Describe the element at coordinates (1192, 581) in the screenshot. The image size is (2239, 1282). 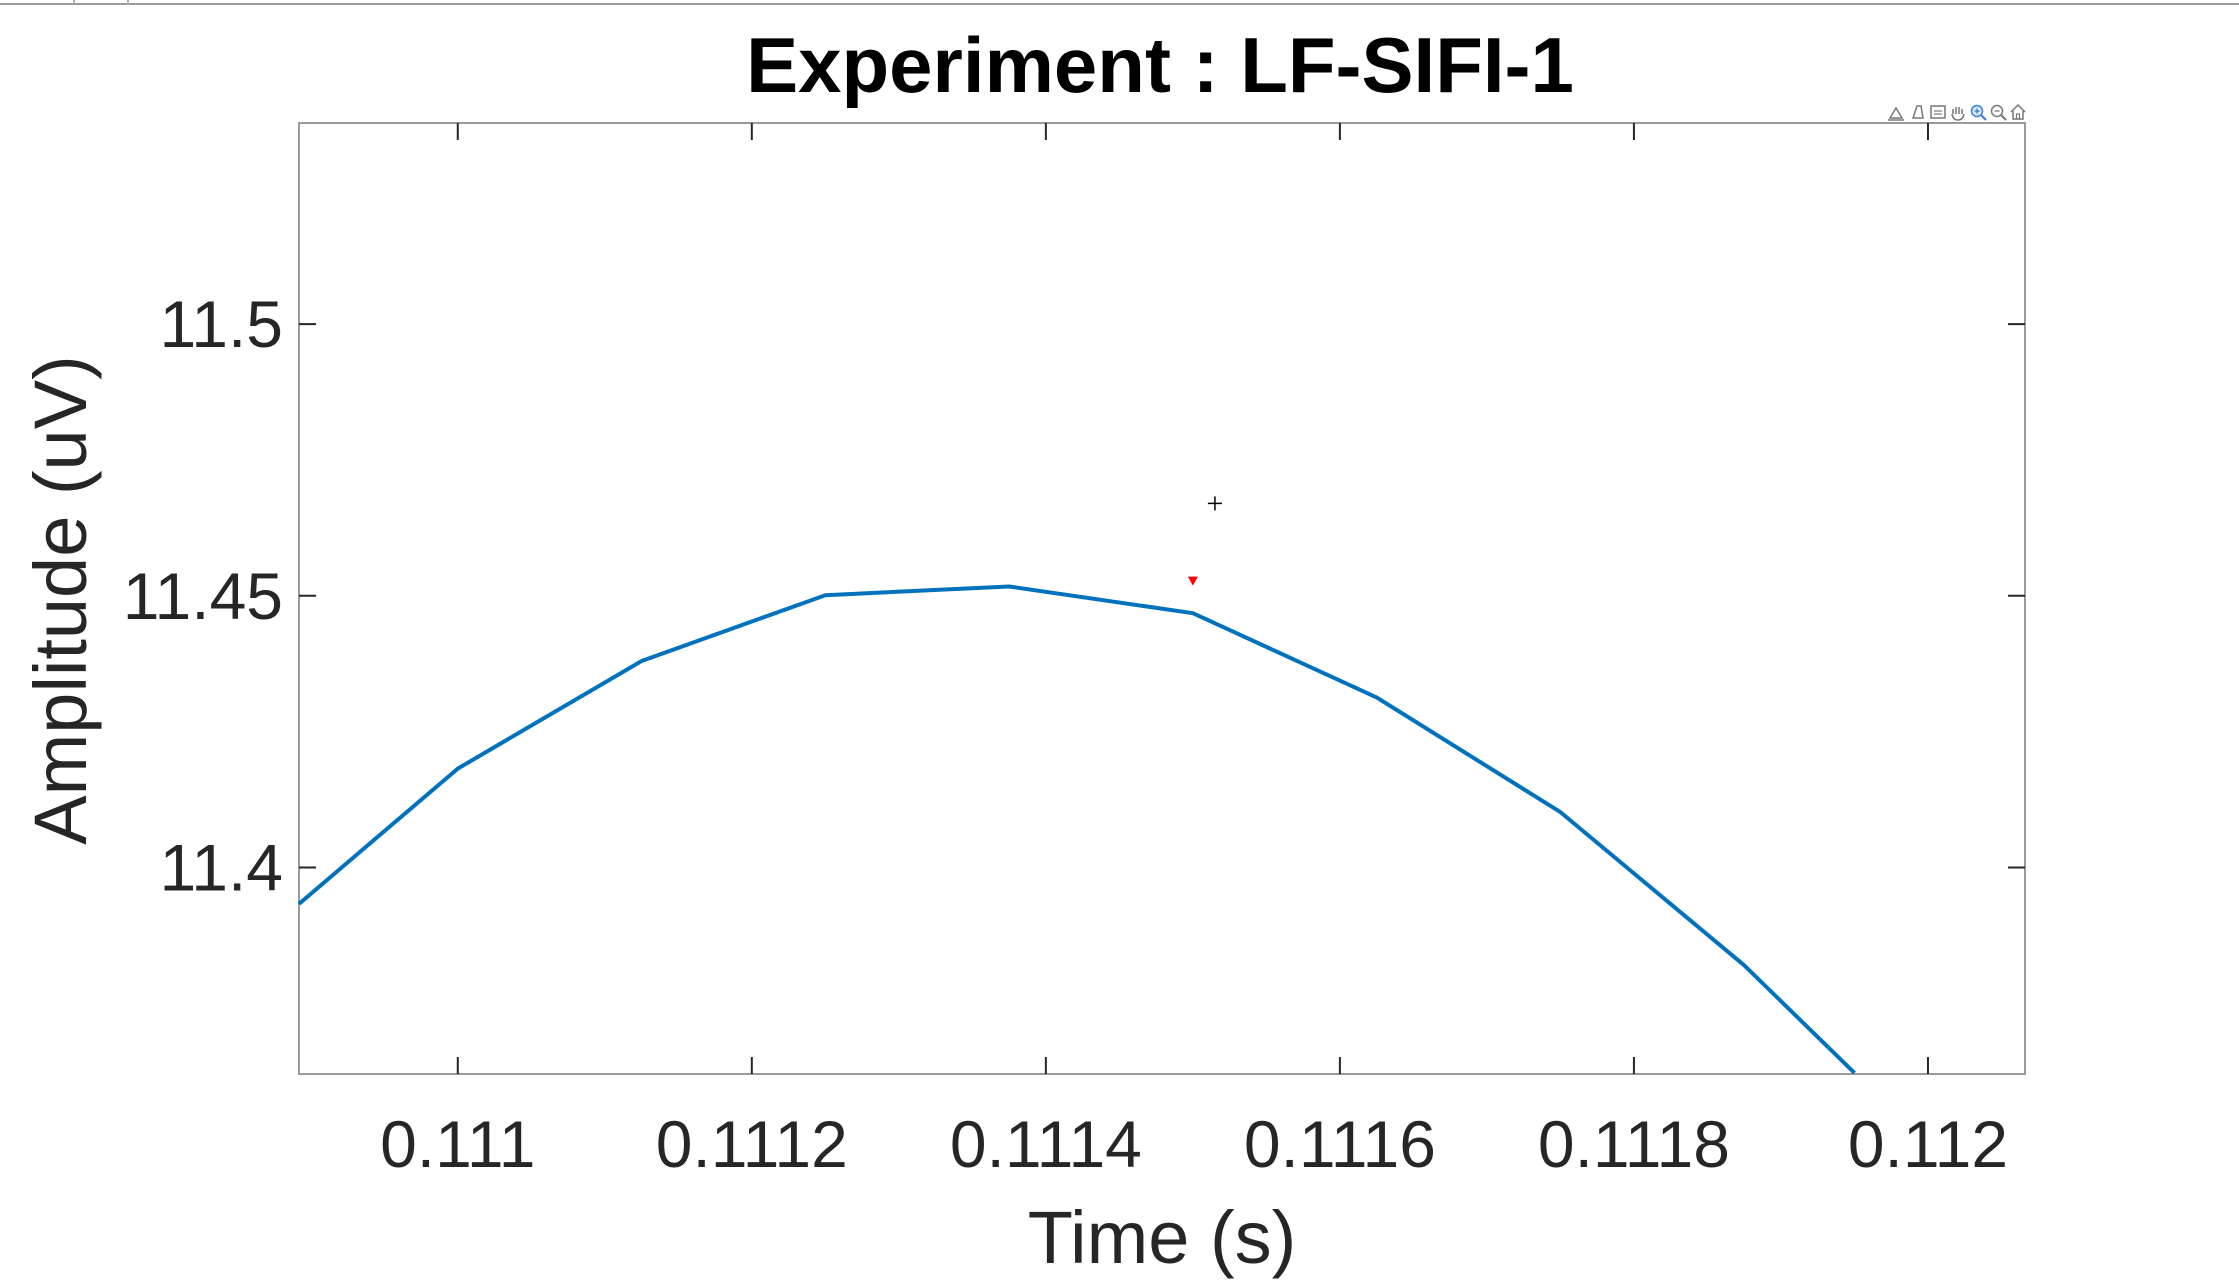
I see `datatip-marker` at that location.